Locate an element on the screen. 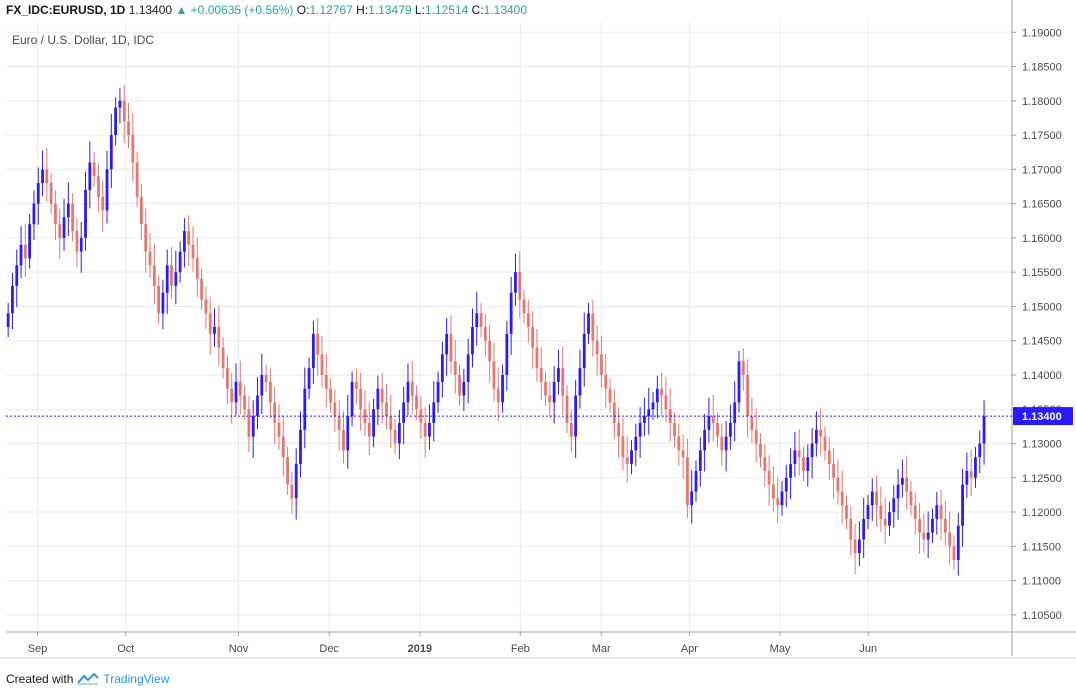  x-tick-label: Apr is located at coordinates (689, 649).